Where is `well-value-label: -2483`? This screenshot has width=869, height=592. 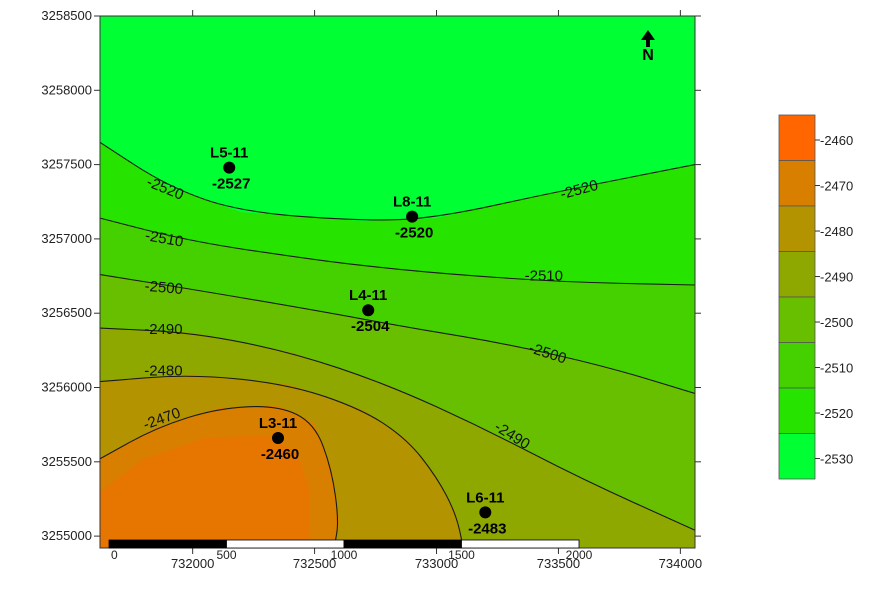
well-value-label: -2483 is located at coordinates (487, 528).